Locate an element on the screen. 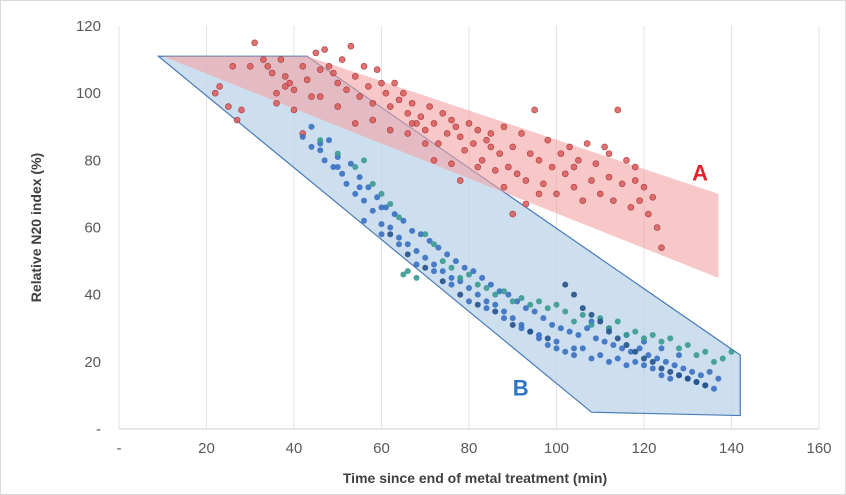  region-b-label: B is located at coordinates (521, 387).